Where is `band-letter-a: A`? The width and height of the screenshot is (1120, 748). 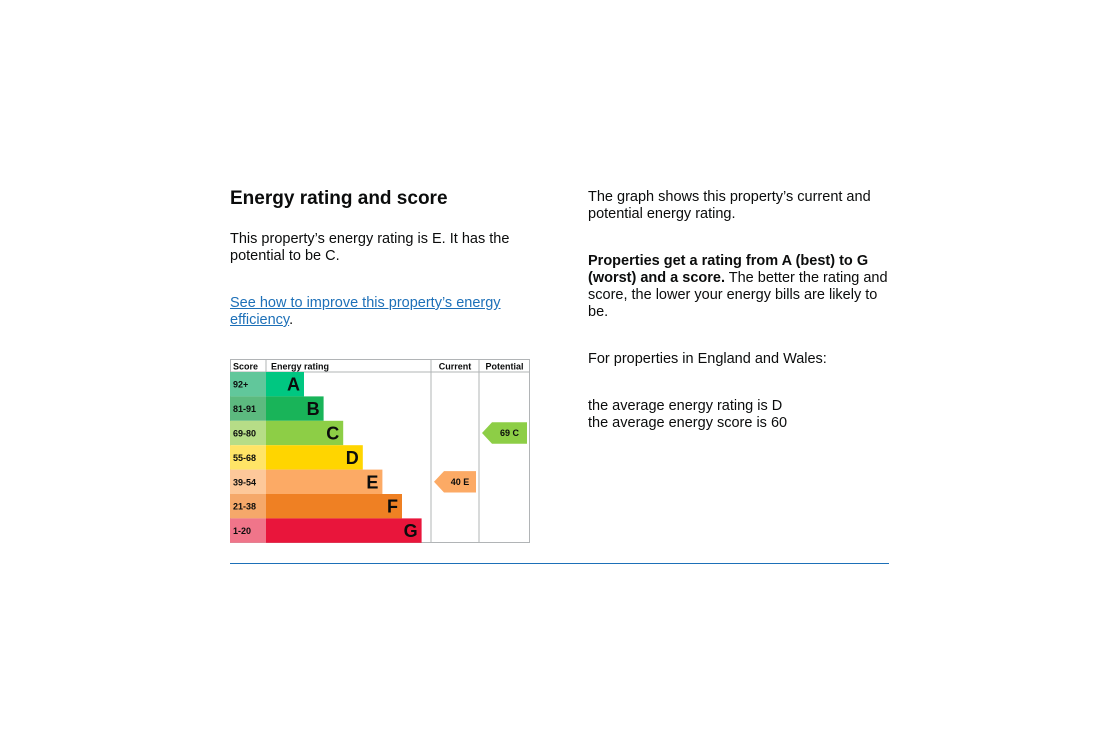 band-letter-a: A is located at coordinates (293, 385).